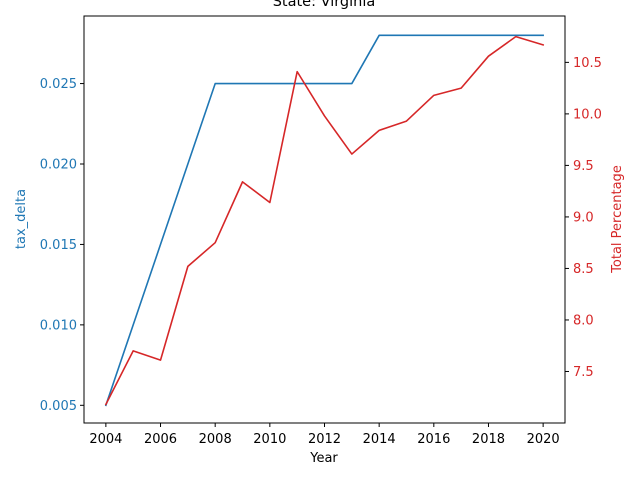 The width and height of the screenshot is (640, 480). Describe the element at coordinates (433, 439) in the screenshot. I see `x-tick-label: 2016` at that location.